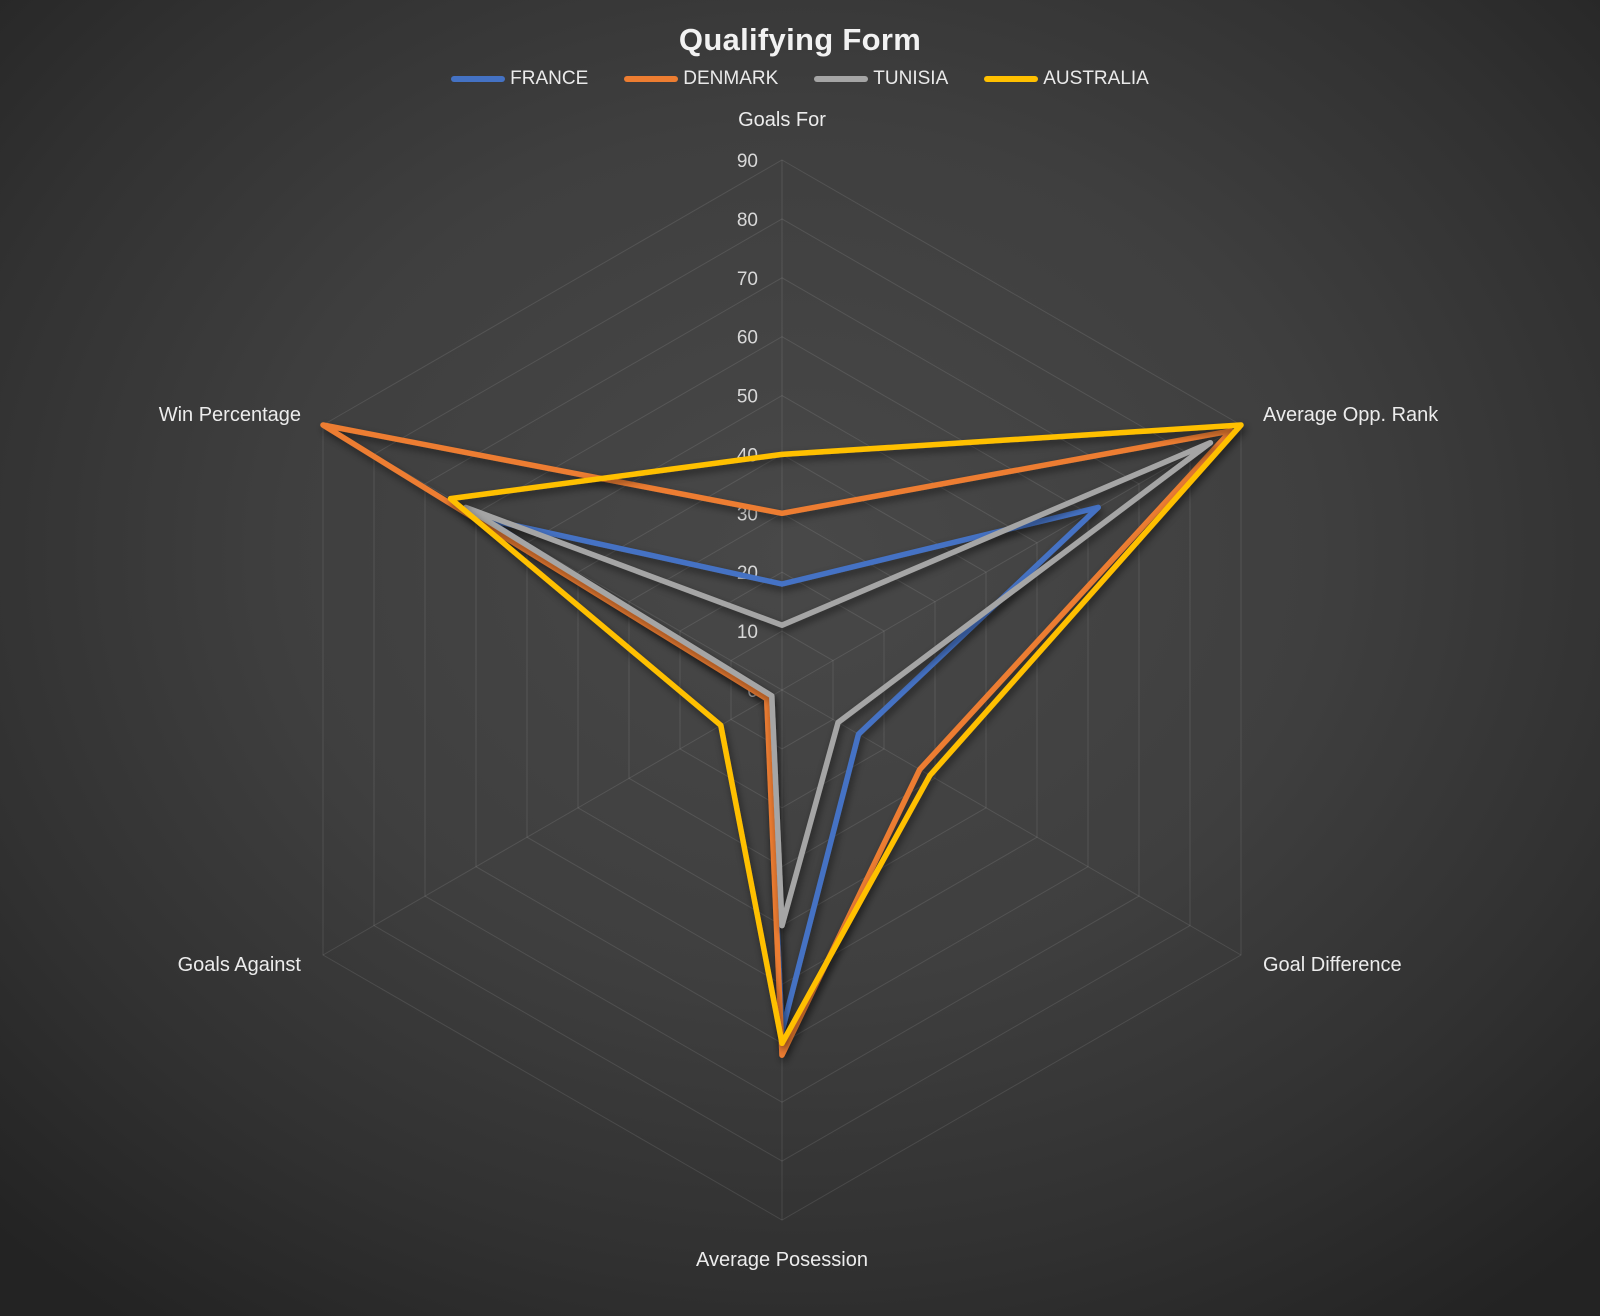 The height and width of the screenshot is (1316, 1600). What do you see at coordinates (747, 161) in the screenshot?
I see `radial-tick-label: 90` at bounding box center [747, 161].